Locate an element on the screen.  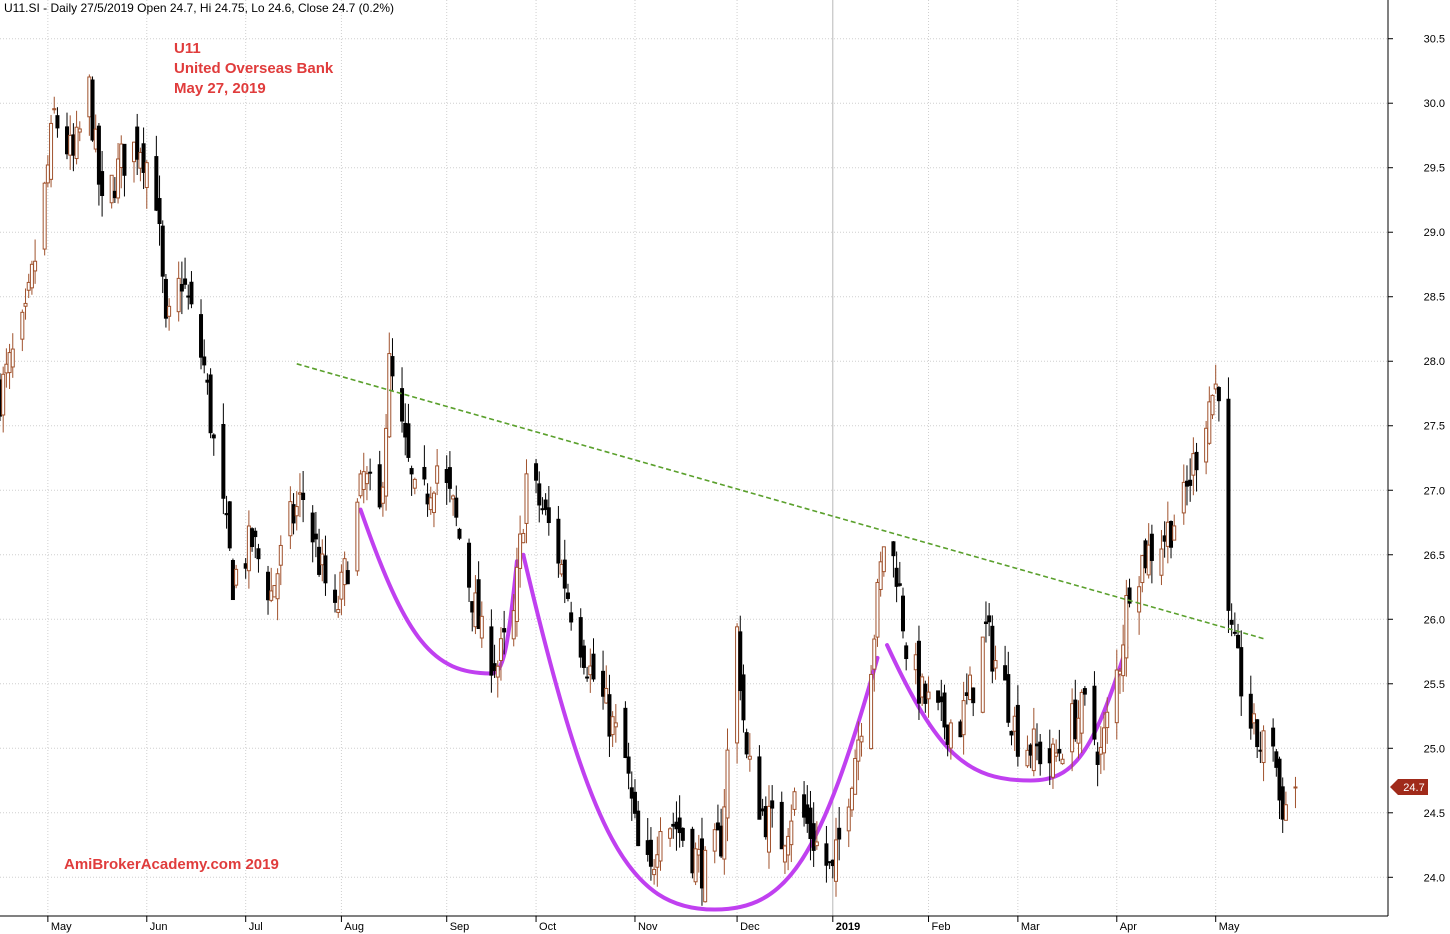
x-tick-label: Apr is located at coordinates (1128, 927).